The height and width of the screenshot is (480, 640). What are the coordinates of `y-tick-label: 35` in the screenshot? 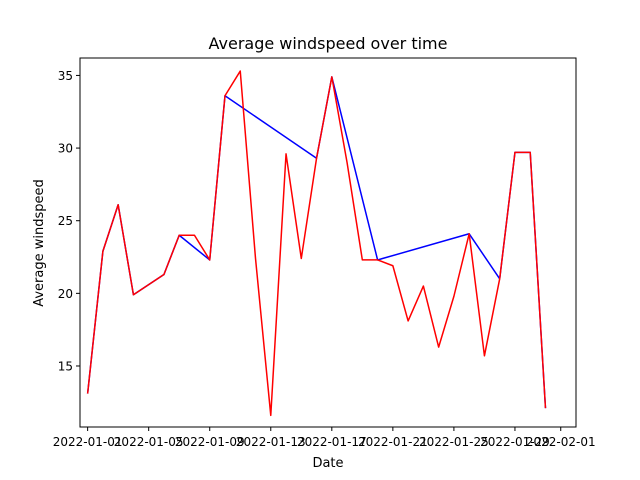 It's located at (65, 76).